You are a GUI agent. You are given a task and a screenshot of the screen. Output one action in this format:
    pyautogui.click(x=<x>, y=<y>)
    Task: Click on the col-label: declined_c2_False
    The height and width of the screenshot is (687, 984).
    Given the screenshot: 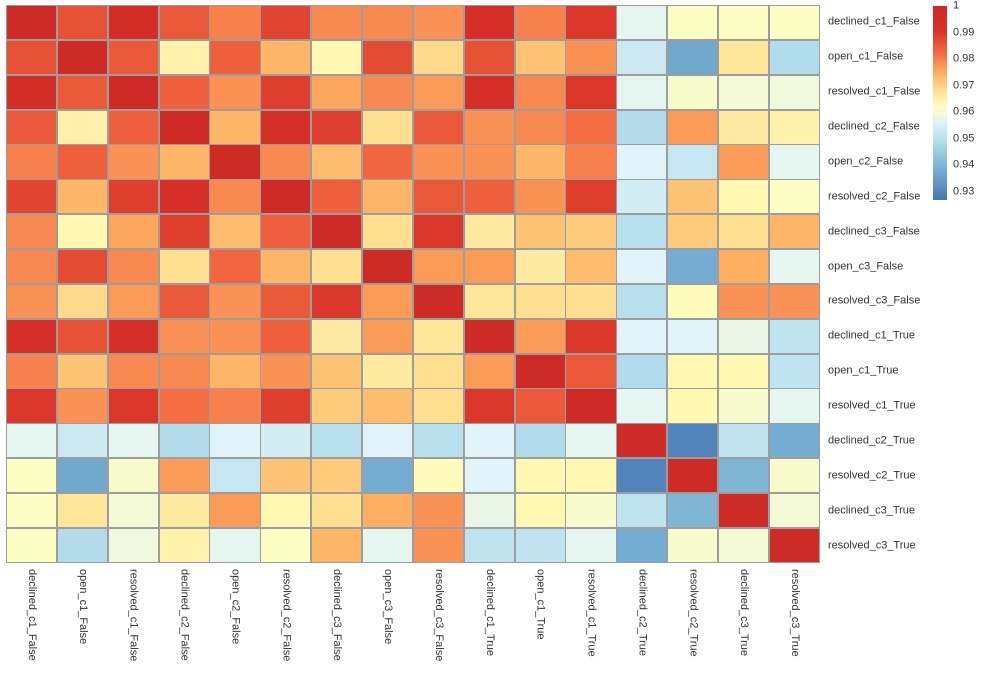 What is the action you would take?
    pyautogui.click(x=184, y=615)
    